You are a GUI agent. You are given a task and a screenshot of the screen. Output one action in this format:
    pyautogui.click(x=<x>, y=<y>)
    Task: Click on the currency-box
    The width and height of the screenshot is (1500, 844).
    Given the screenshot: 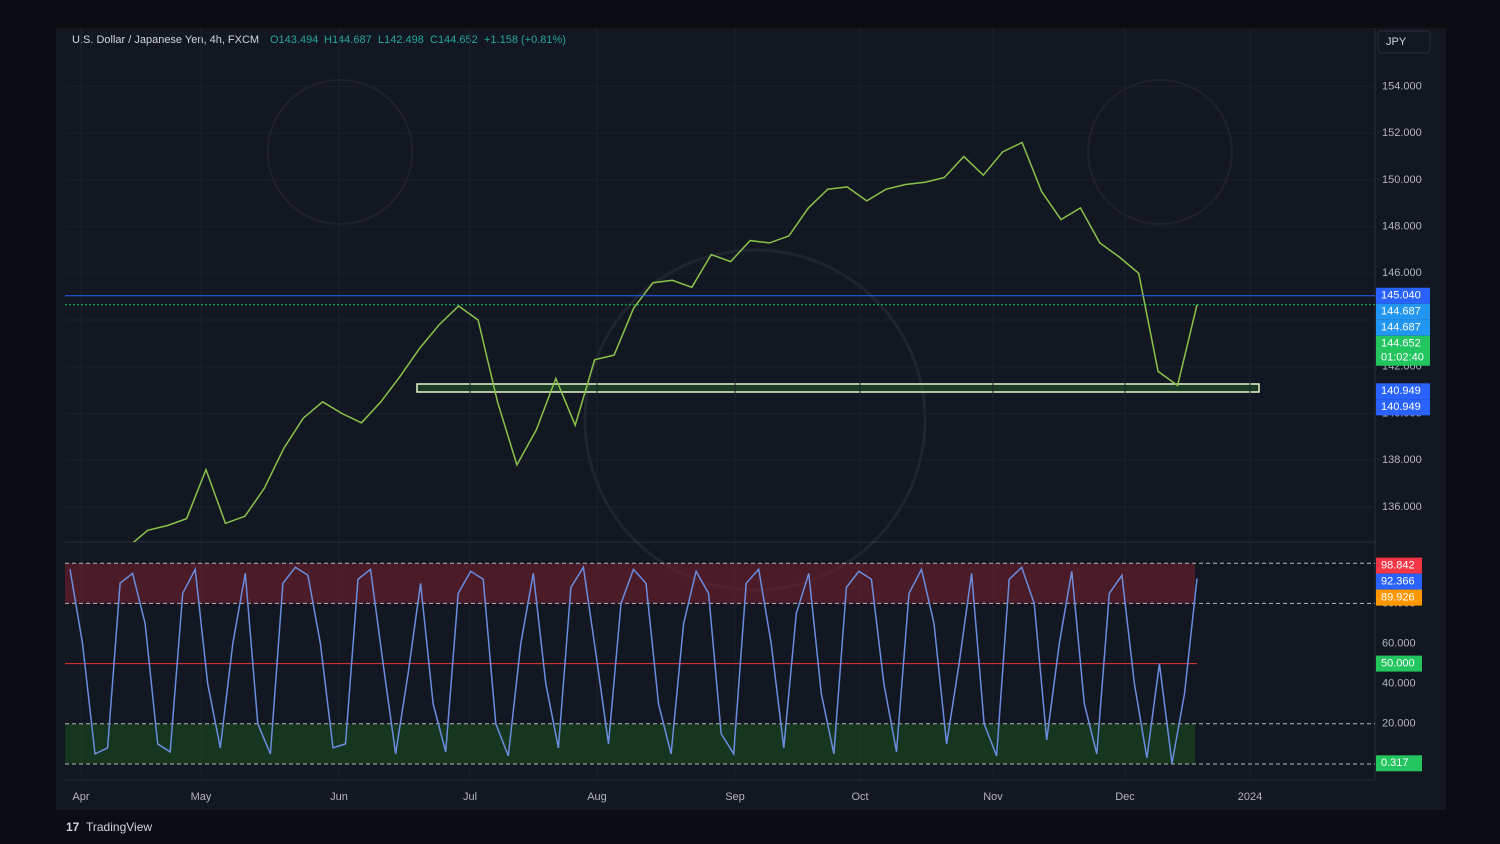 What is the action you would take?
    pyautogui.click(x=1404, y=42)
    